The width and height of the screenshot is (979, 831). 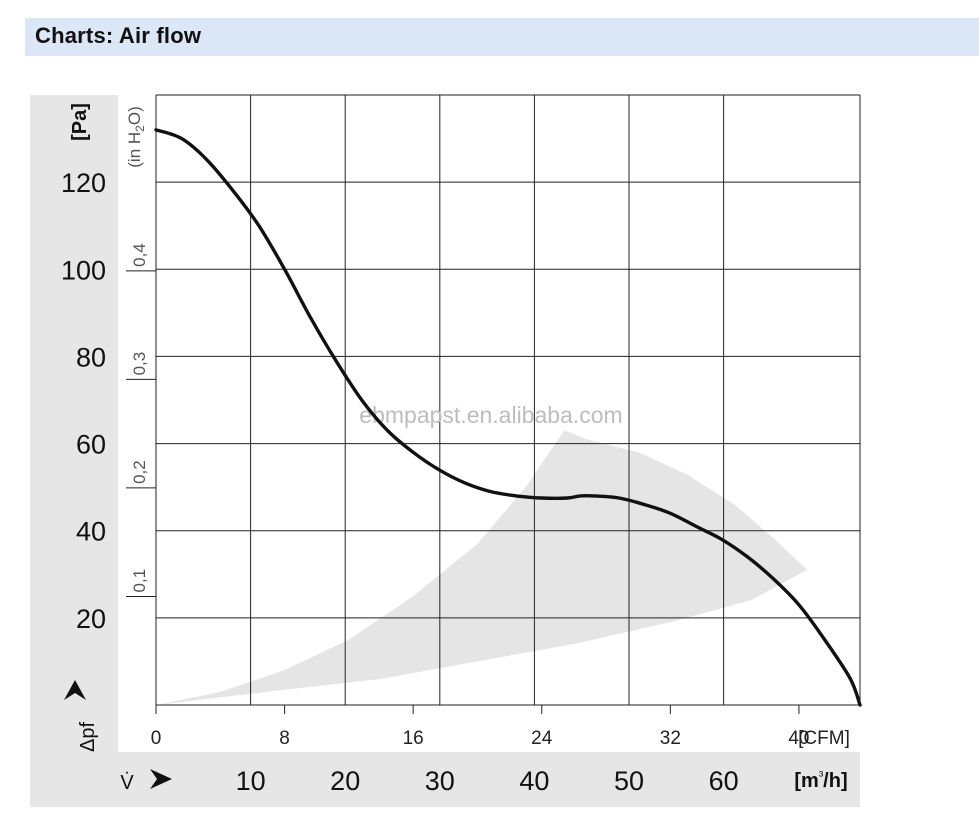 What do you see at coordinates (139, 364) in the screenshot?
I see `y-tick-label-inh2o: 0,3` at bounding box center [139, 364].